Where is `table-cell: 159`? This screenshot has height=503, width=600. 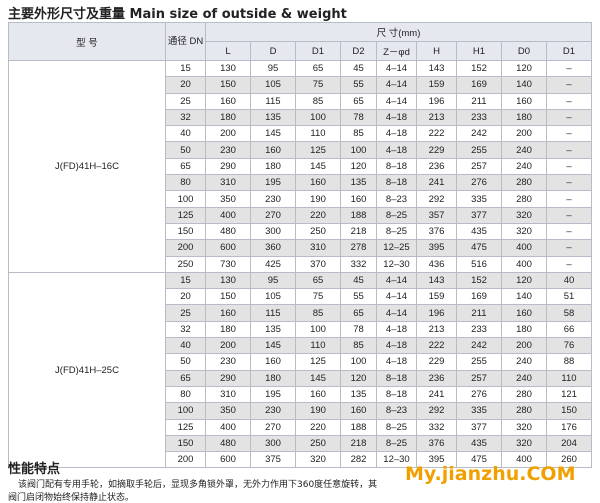 table-cell: 159 is located at coordinates (436, 85).